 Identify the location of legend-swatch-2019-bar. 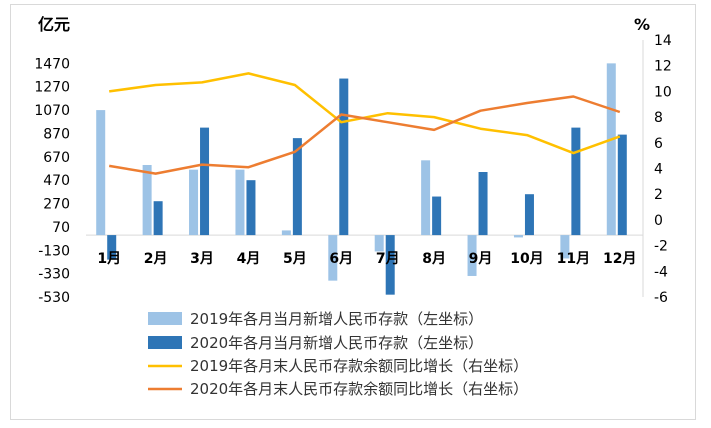
(165, 318).